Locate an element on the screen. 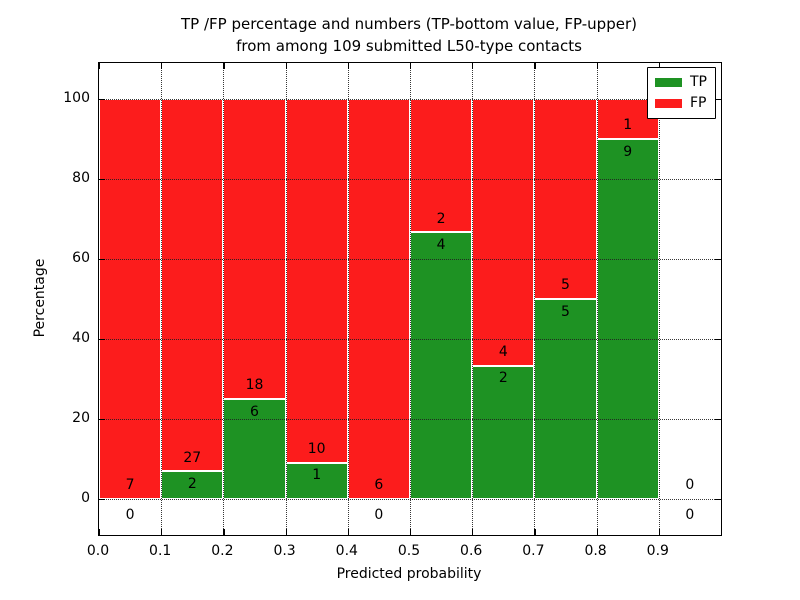 The width and height of the screenshot is (800, 600). legend-entry-tp: TP is located at coordinates (681, 82).